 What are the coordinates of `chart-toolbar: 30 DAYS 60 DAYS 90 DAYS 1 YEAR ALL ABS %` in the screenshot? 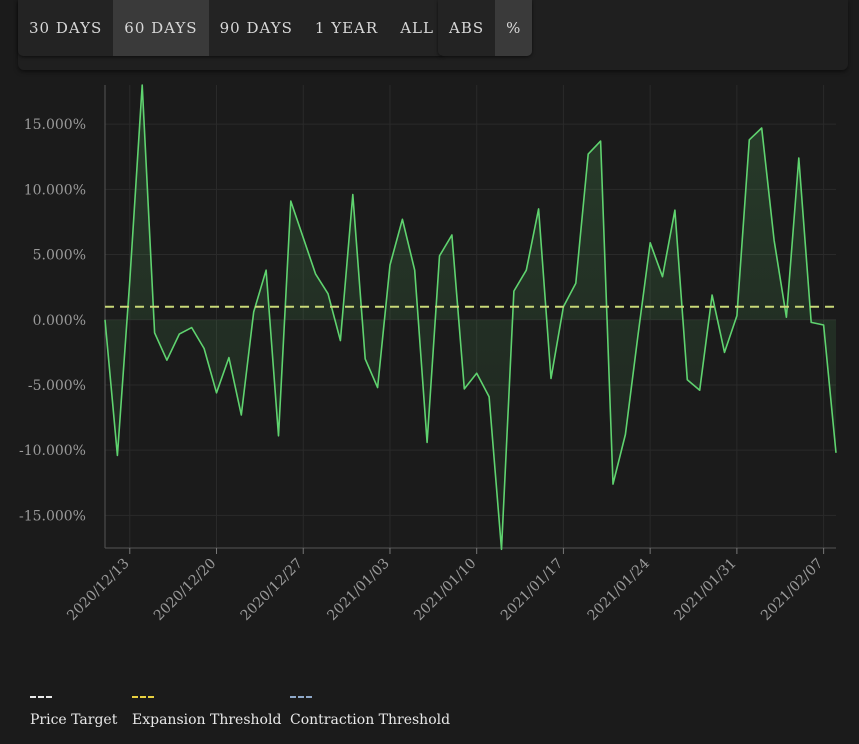 It's located at (433, 35).